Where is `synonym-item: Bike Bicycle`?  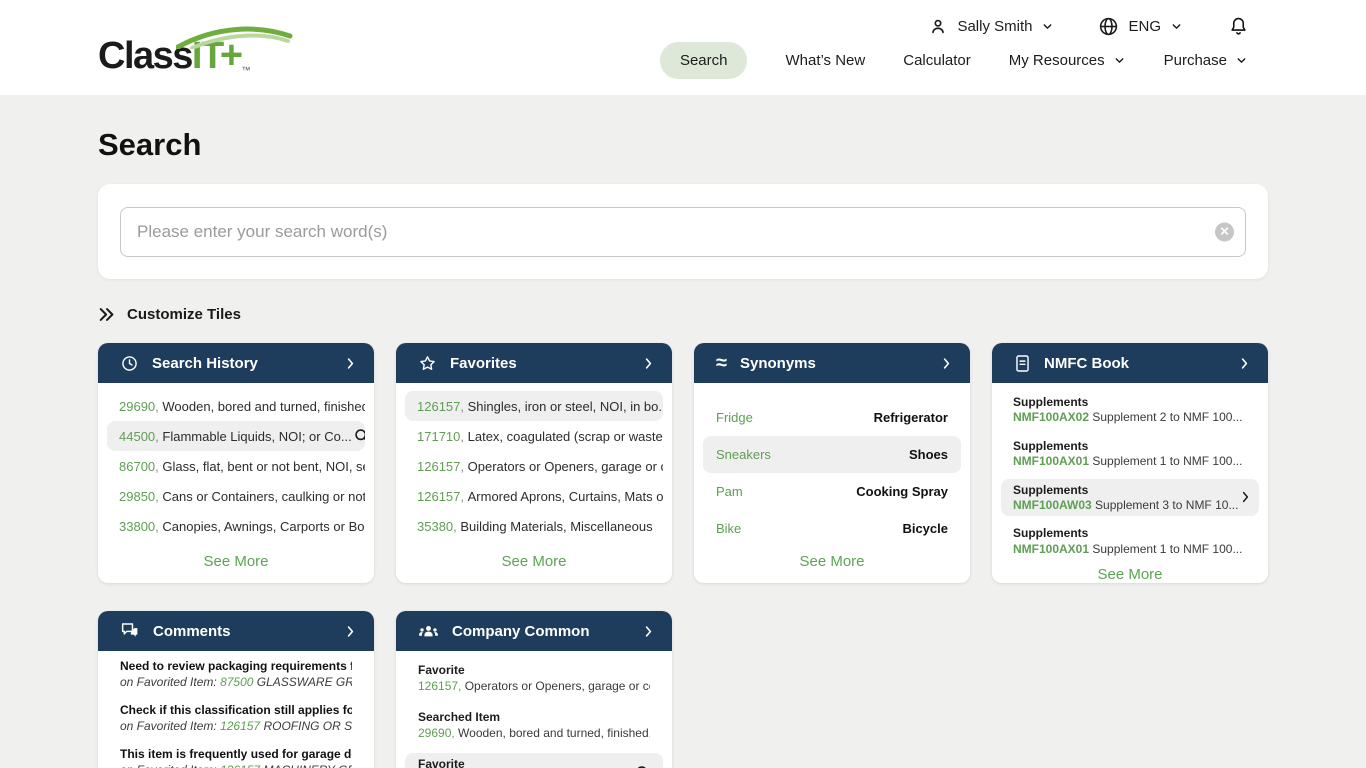
synonym-item: Bike Bicycle is located at coordinates (832, 528).